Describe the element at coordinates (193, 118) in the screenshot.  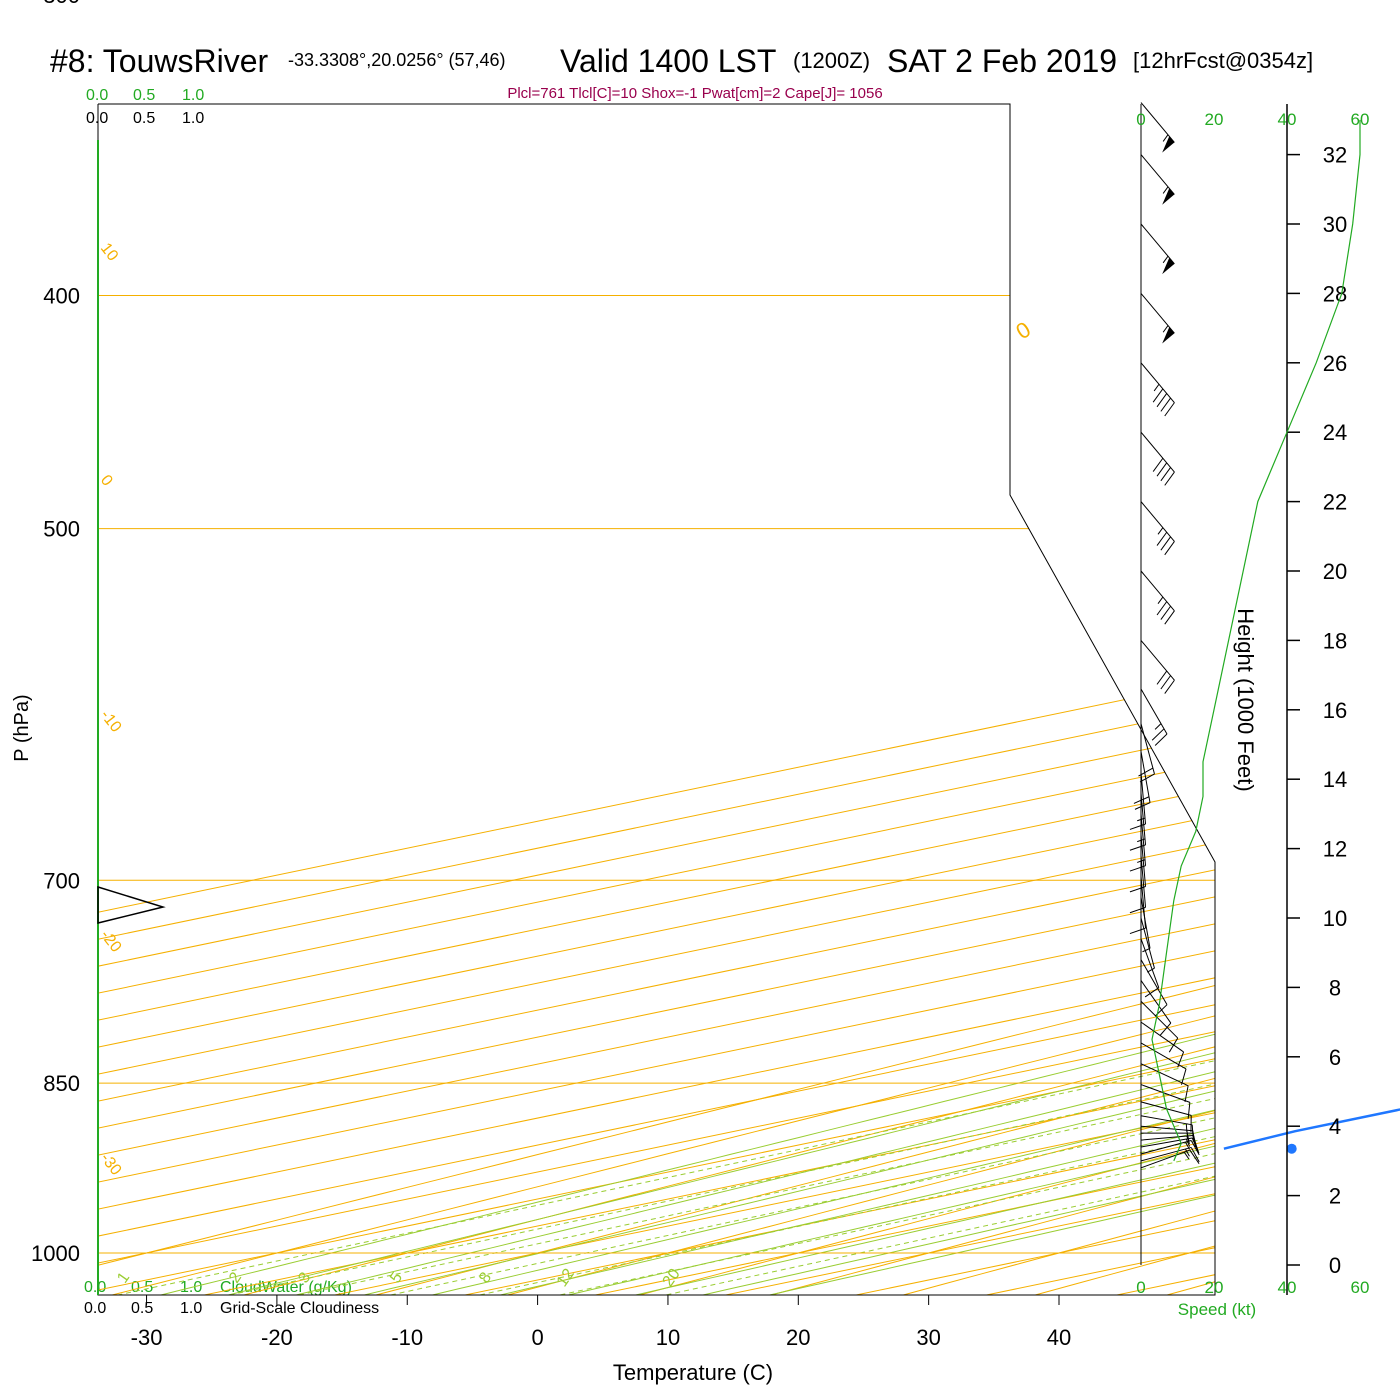
I see `cloudiness-tick-top-2: 1.0` at that location.